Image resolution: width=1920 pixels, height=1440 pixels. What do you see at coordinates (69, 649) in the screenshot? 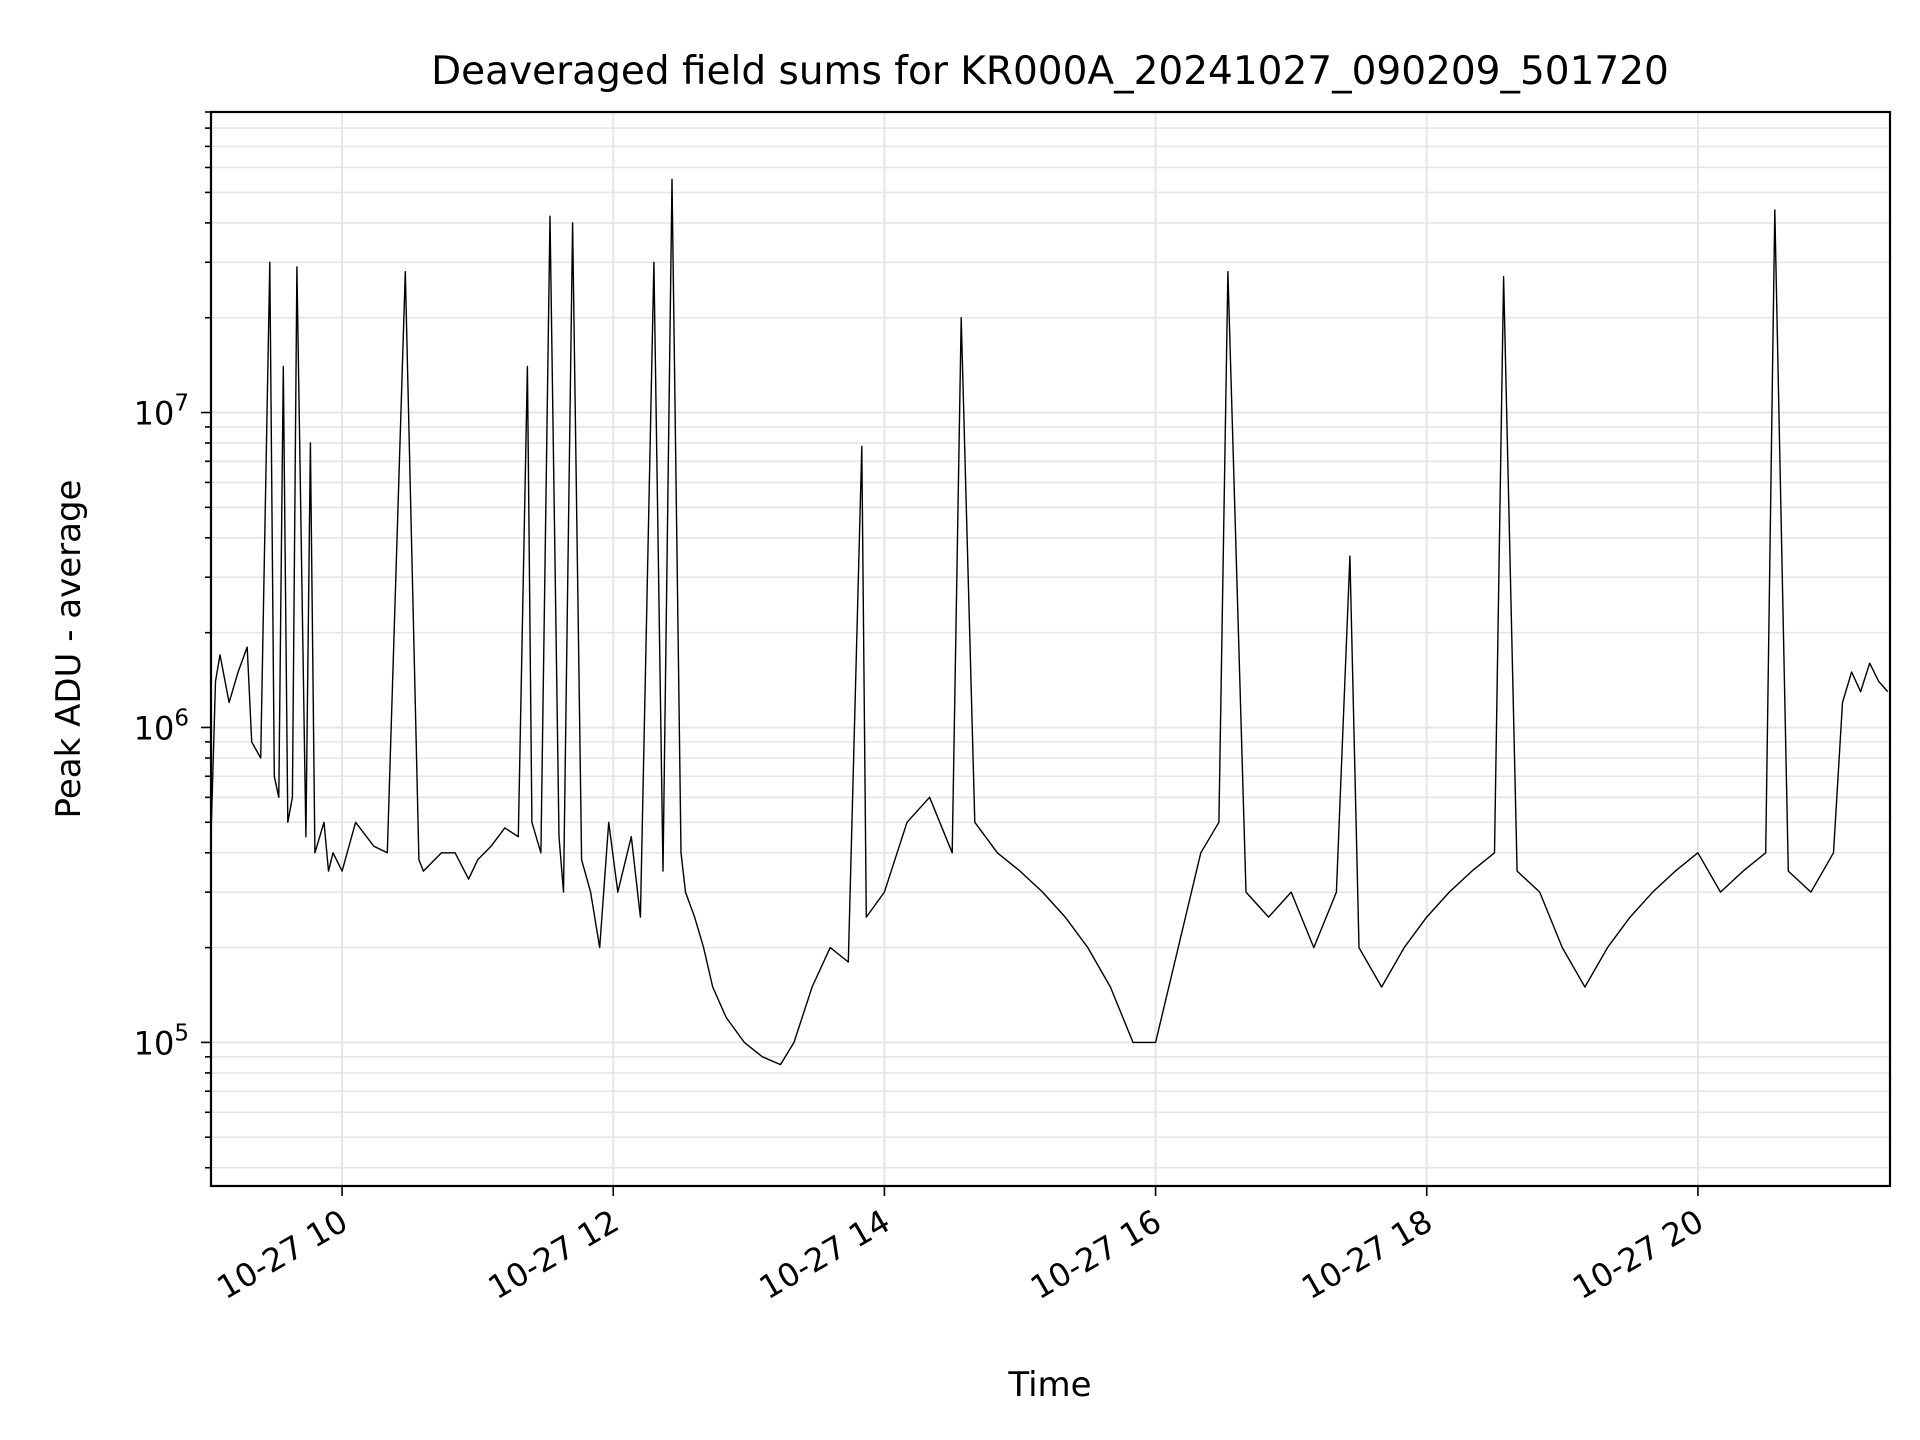
I see `y-axis-label: Peak ADU - average` at bounding box center [69, 649].